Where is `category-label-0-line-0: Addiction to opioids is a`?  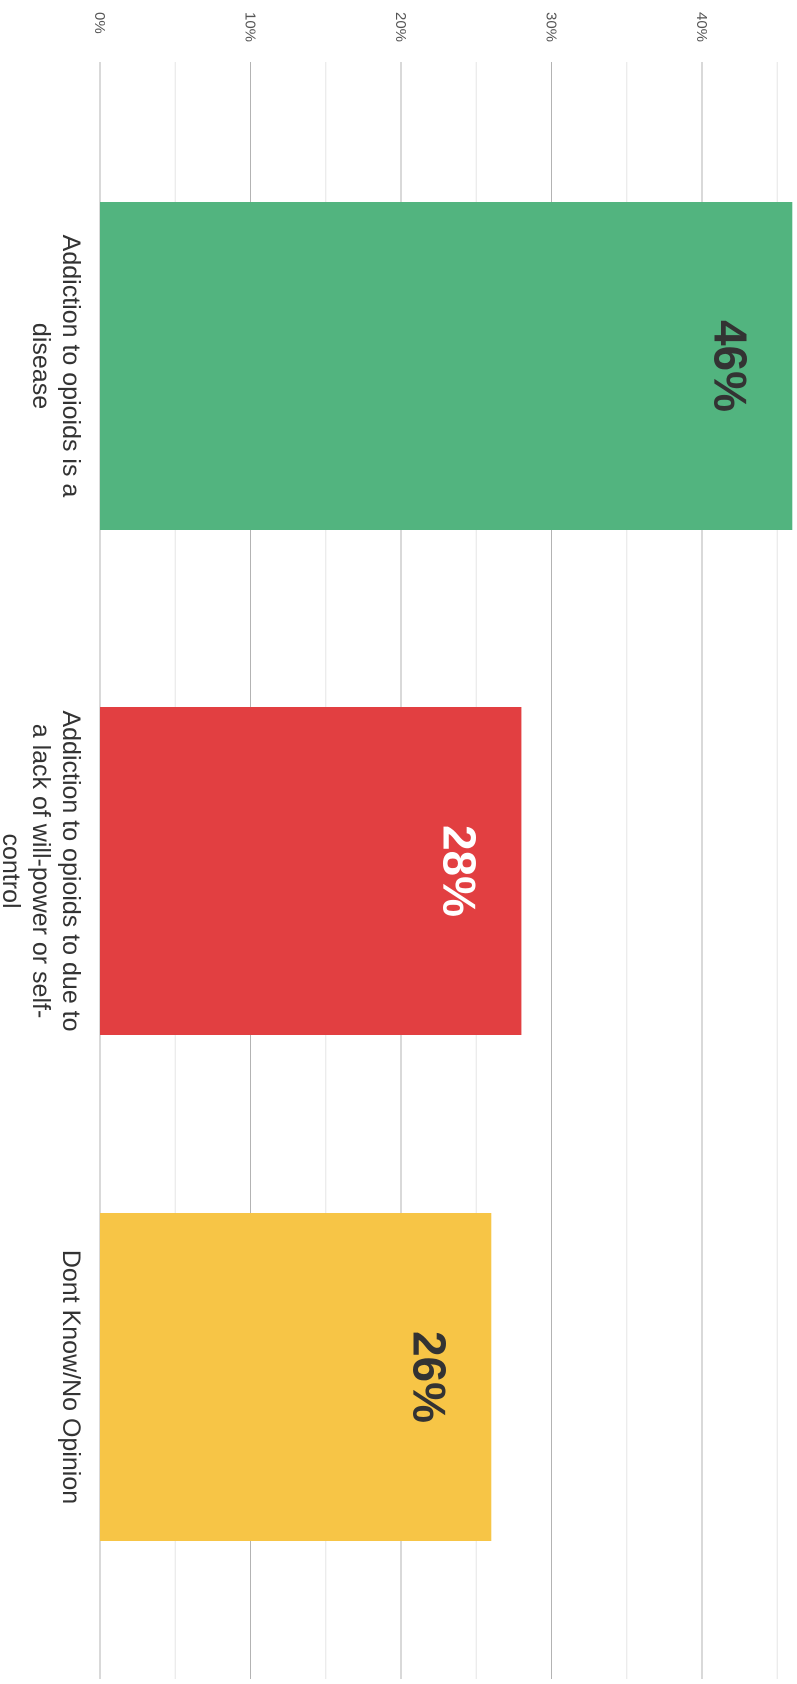 category-label-0-line-0: Addiction to opioids is a is located at coordinates (71, 366).